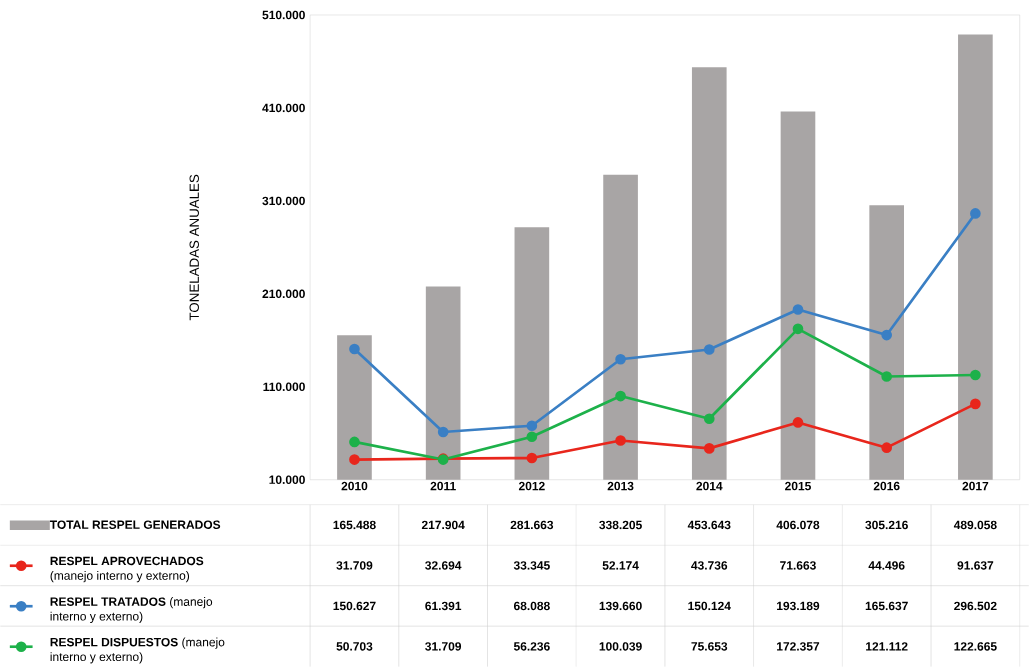  I want to click on data-label: 281.663, so click(532, 525).